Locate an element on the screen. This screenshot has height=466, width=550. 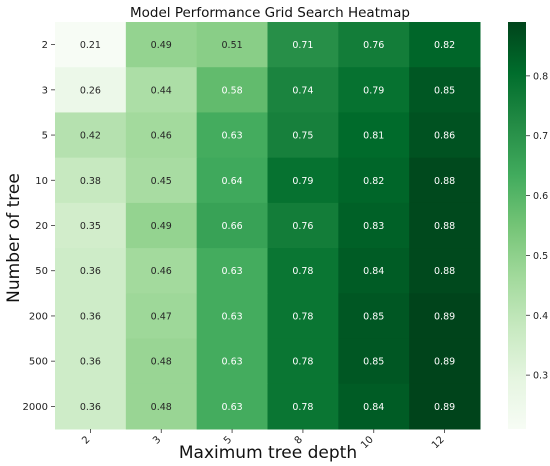
cell-value-label: 0.79 is located at coordinates (302, 181).